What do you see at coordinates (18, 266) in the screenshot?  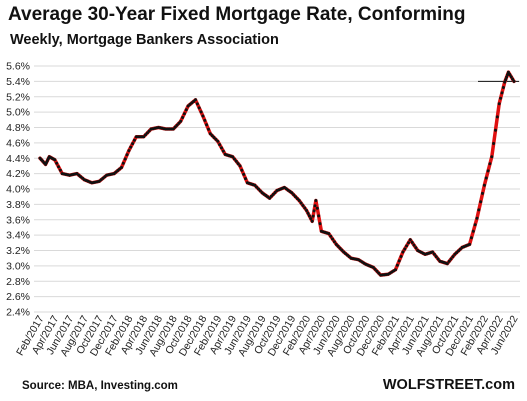 I see `y-tick-label: 3.0%` at bounding box center [18, 266].